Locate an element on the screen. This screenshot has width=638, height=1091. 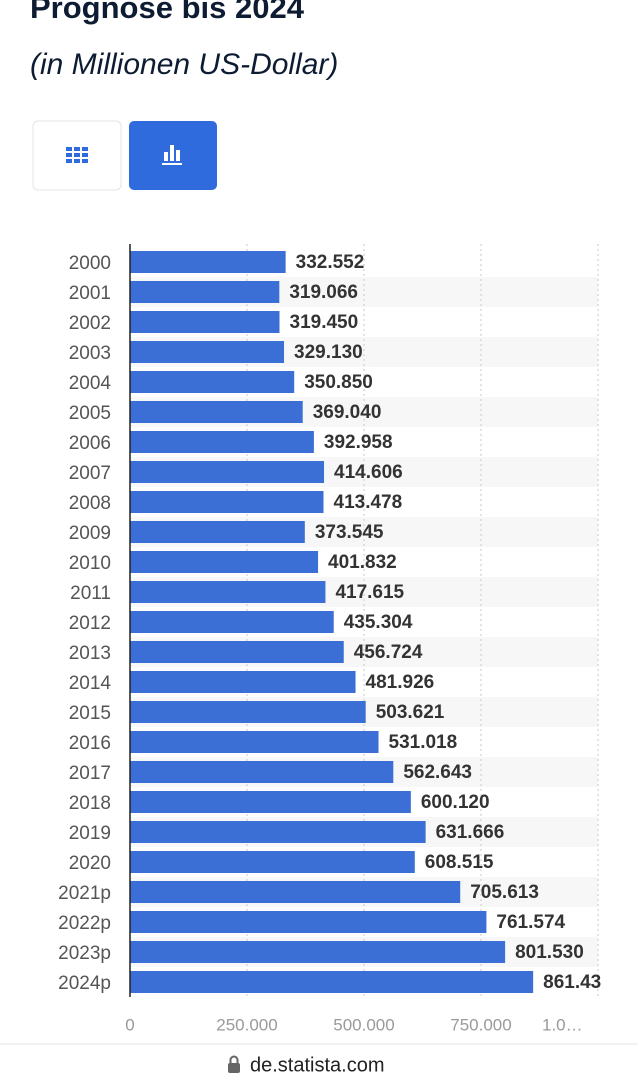
value-label: 413.478 is located at coordinates (368, 502).